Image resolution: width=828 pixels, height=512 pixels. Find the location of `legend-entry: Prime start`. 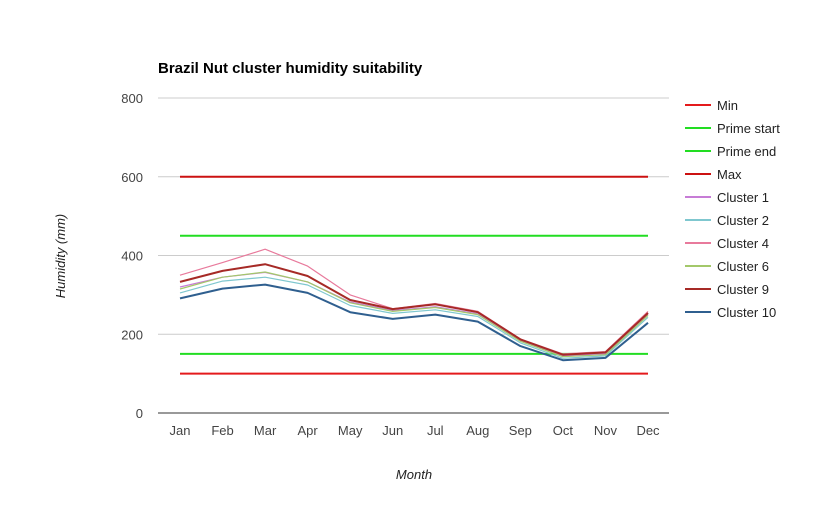

legend-entry: Prime start is located at coordinates (748, 128).